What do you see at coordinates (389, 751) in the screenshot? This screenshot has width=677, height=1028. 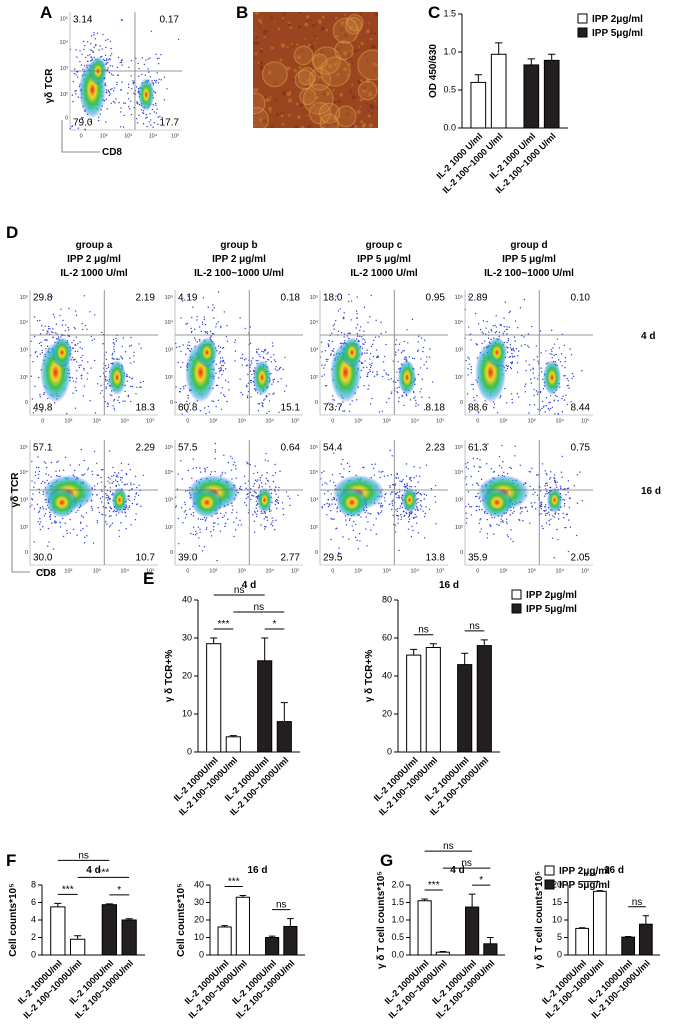 I see `y-tick-label: 0` at bounding box center [389, 751].